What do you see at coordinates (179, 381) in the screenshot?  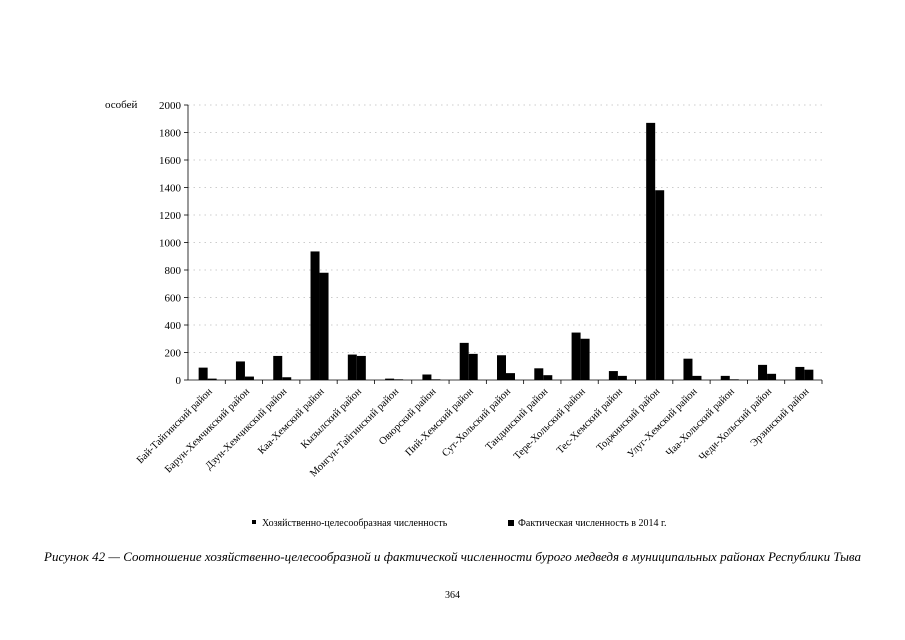 I see `y-tick-label: 0` at bounding box center [179, 381].